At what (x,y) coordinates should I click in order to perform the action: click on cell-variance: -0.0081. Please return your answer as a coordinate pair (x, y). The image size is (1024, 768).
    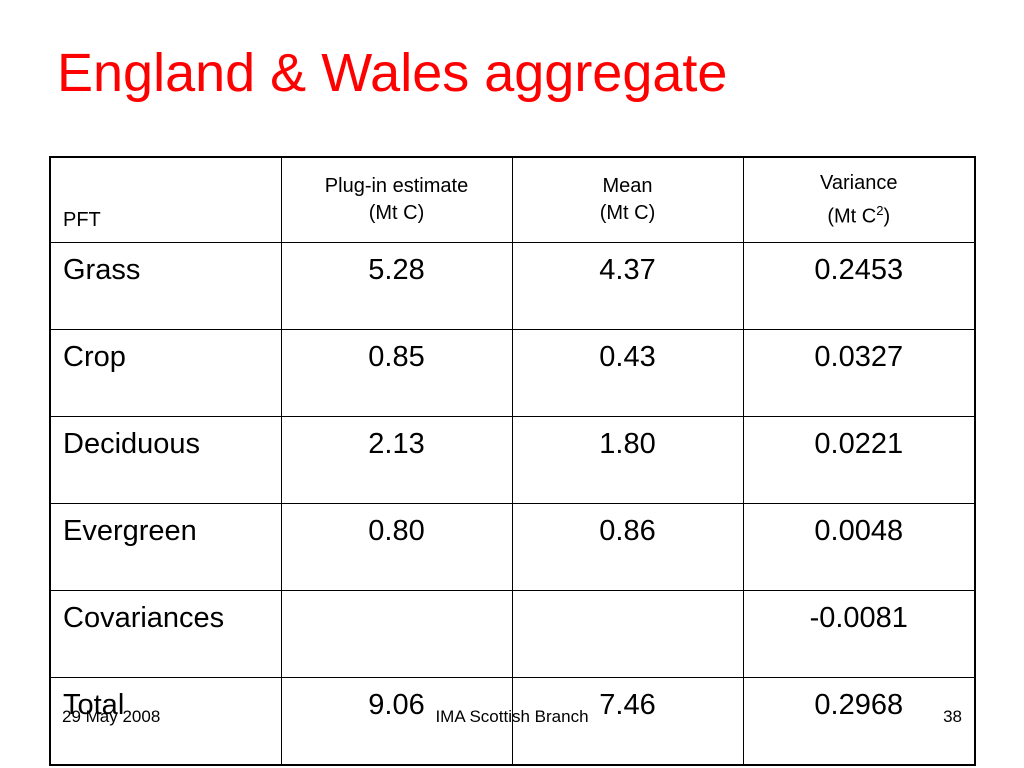
    Looking at the image, I should click on (859, 634).